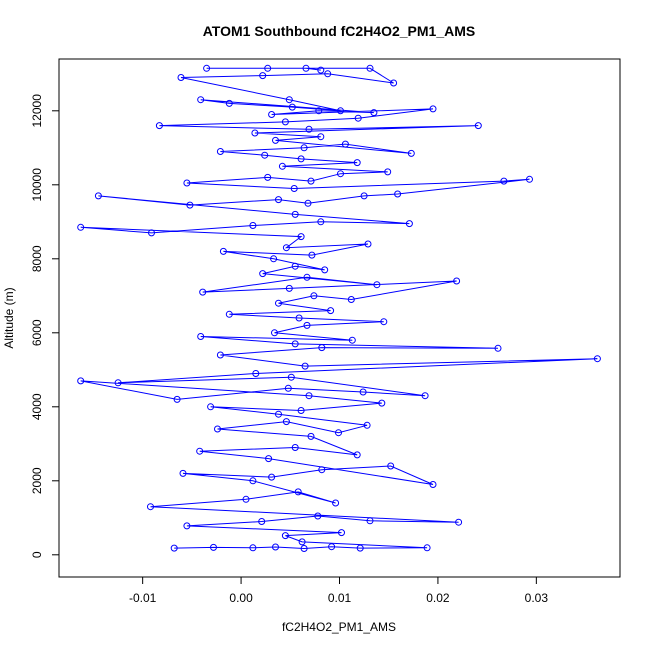 This screenshot has width=650, height=650. I want to click on x-tick-label: 0.00, so click(241, 598).